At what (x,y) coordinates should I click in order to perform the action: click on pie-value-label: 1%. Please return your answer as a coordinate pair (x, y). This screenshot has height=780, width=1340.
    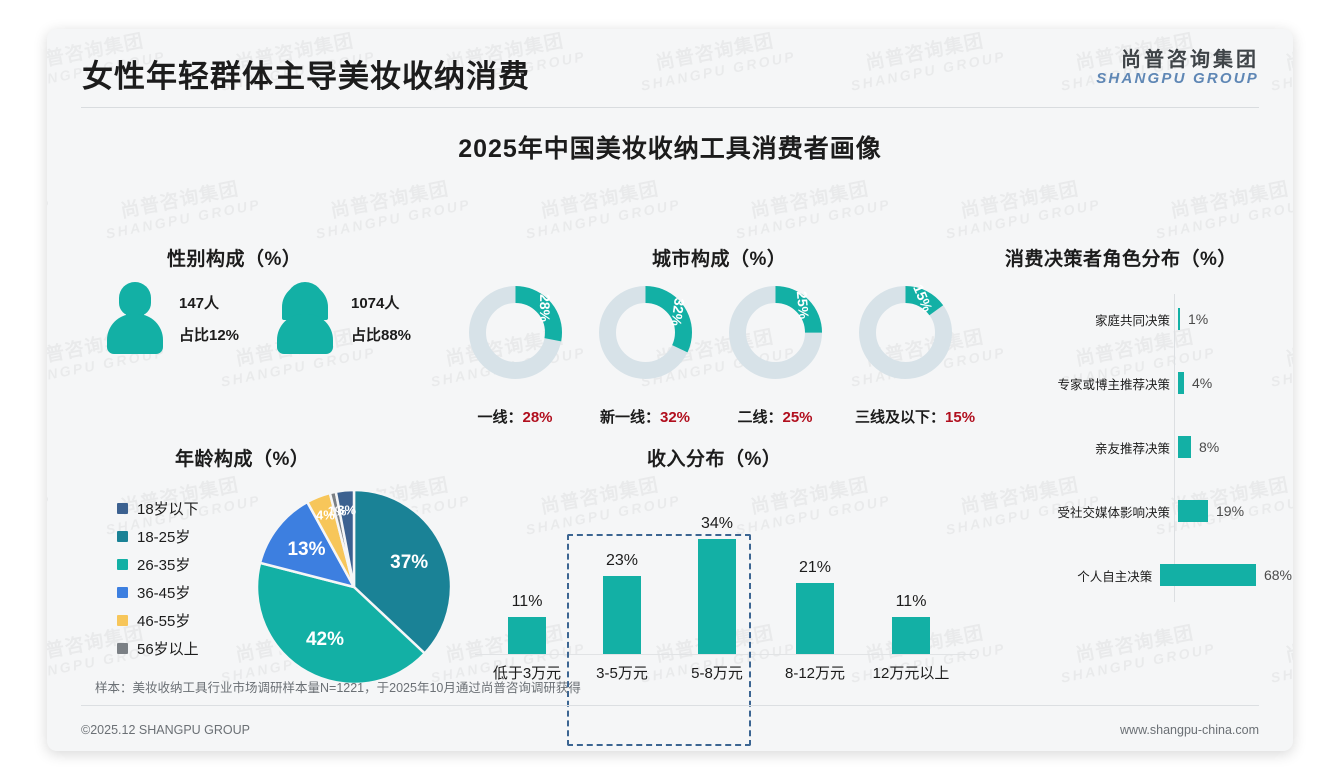
    Looking at the image, I should click on (337, 511).